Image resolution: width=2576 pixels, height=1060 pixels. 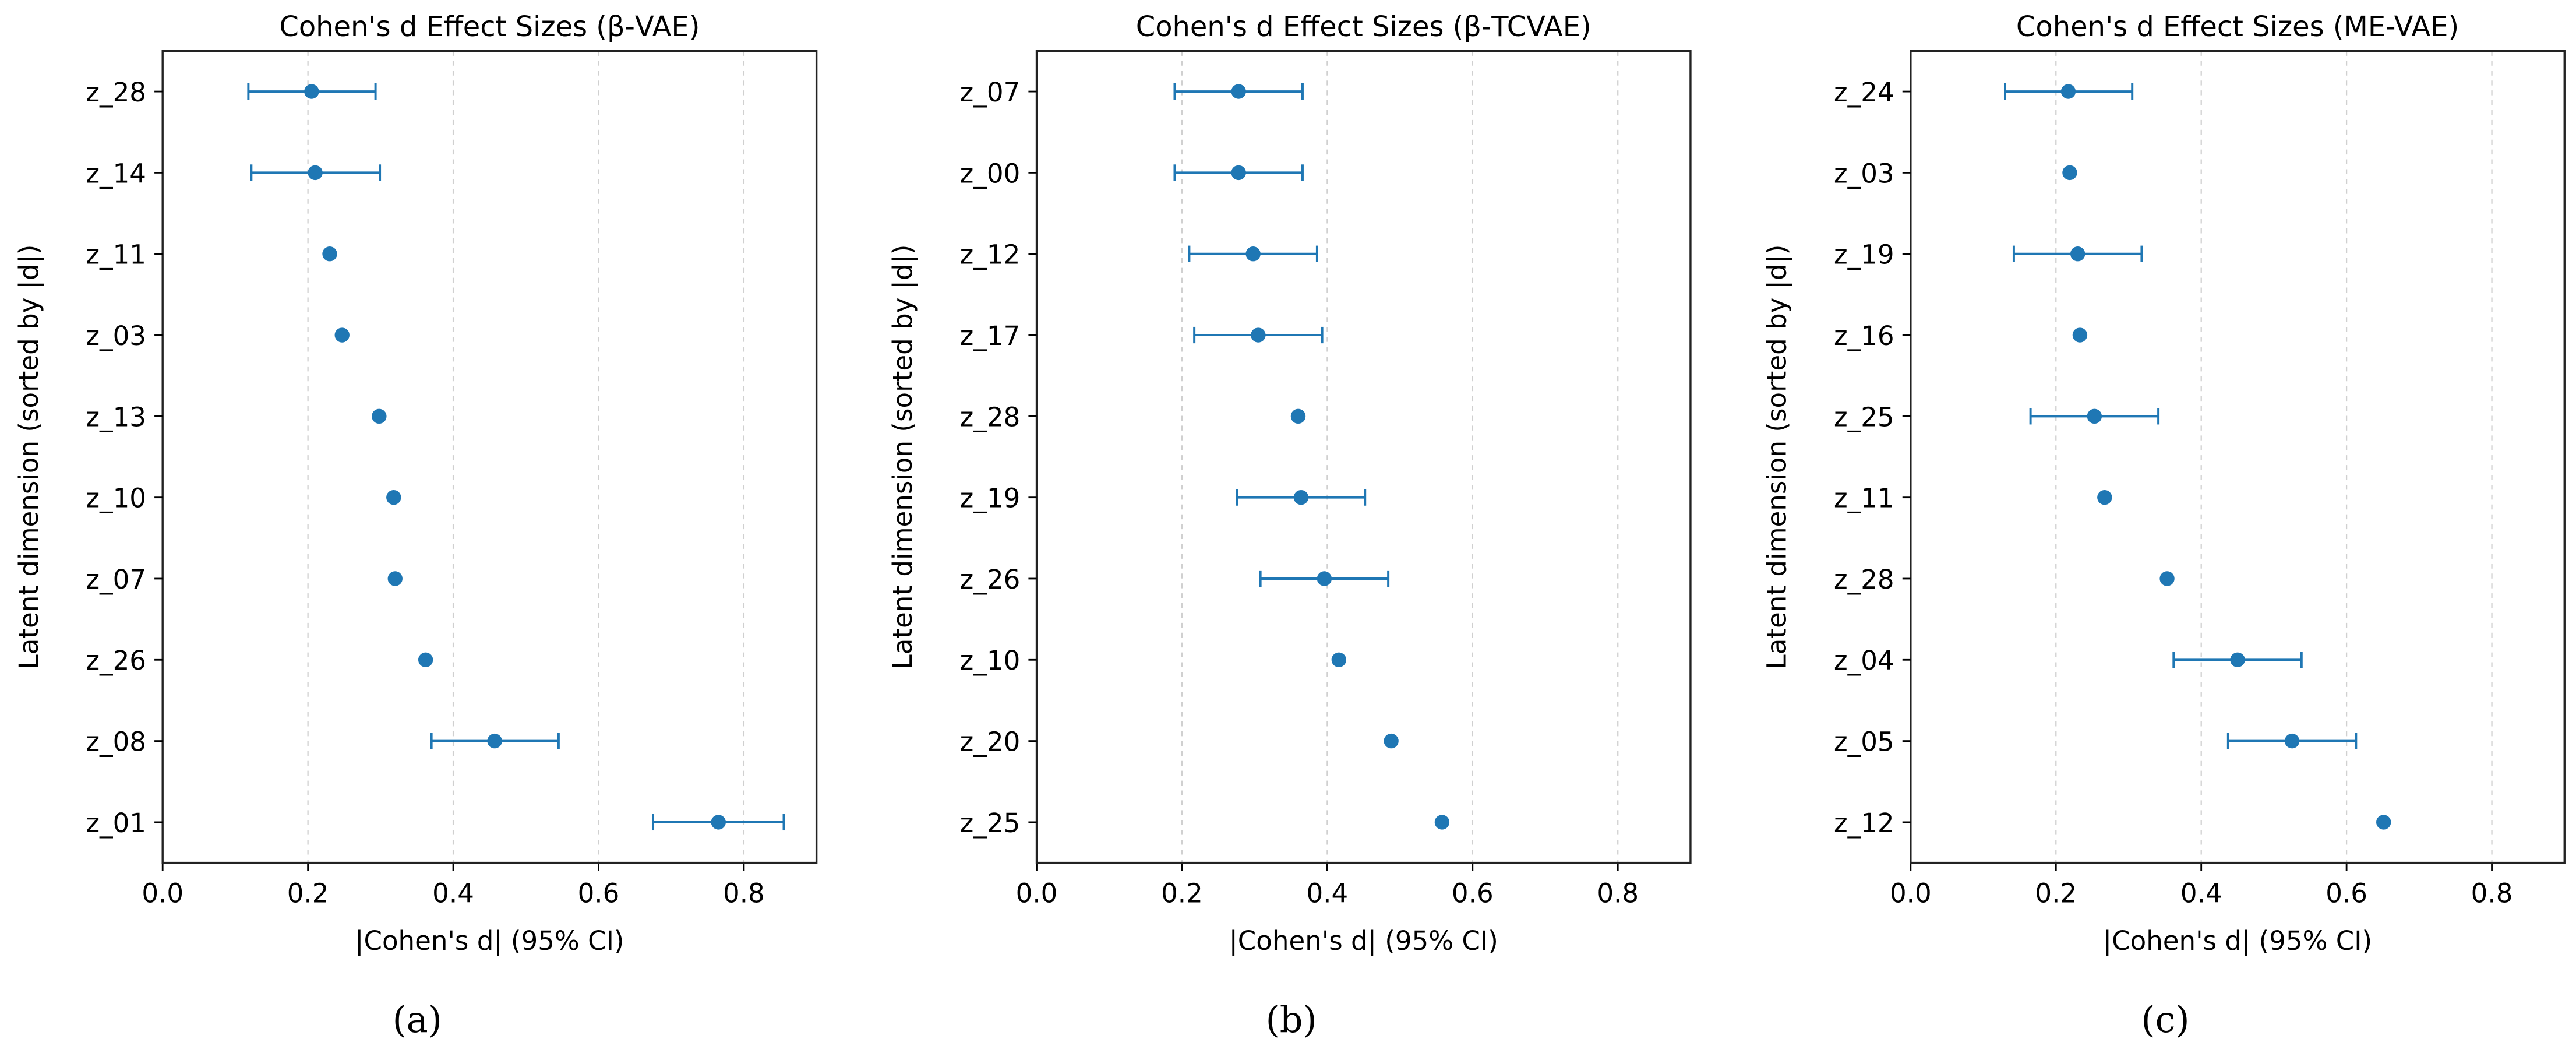 I want to click on y-tick-label: z_01, so click(x=116, y=823).